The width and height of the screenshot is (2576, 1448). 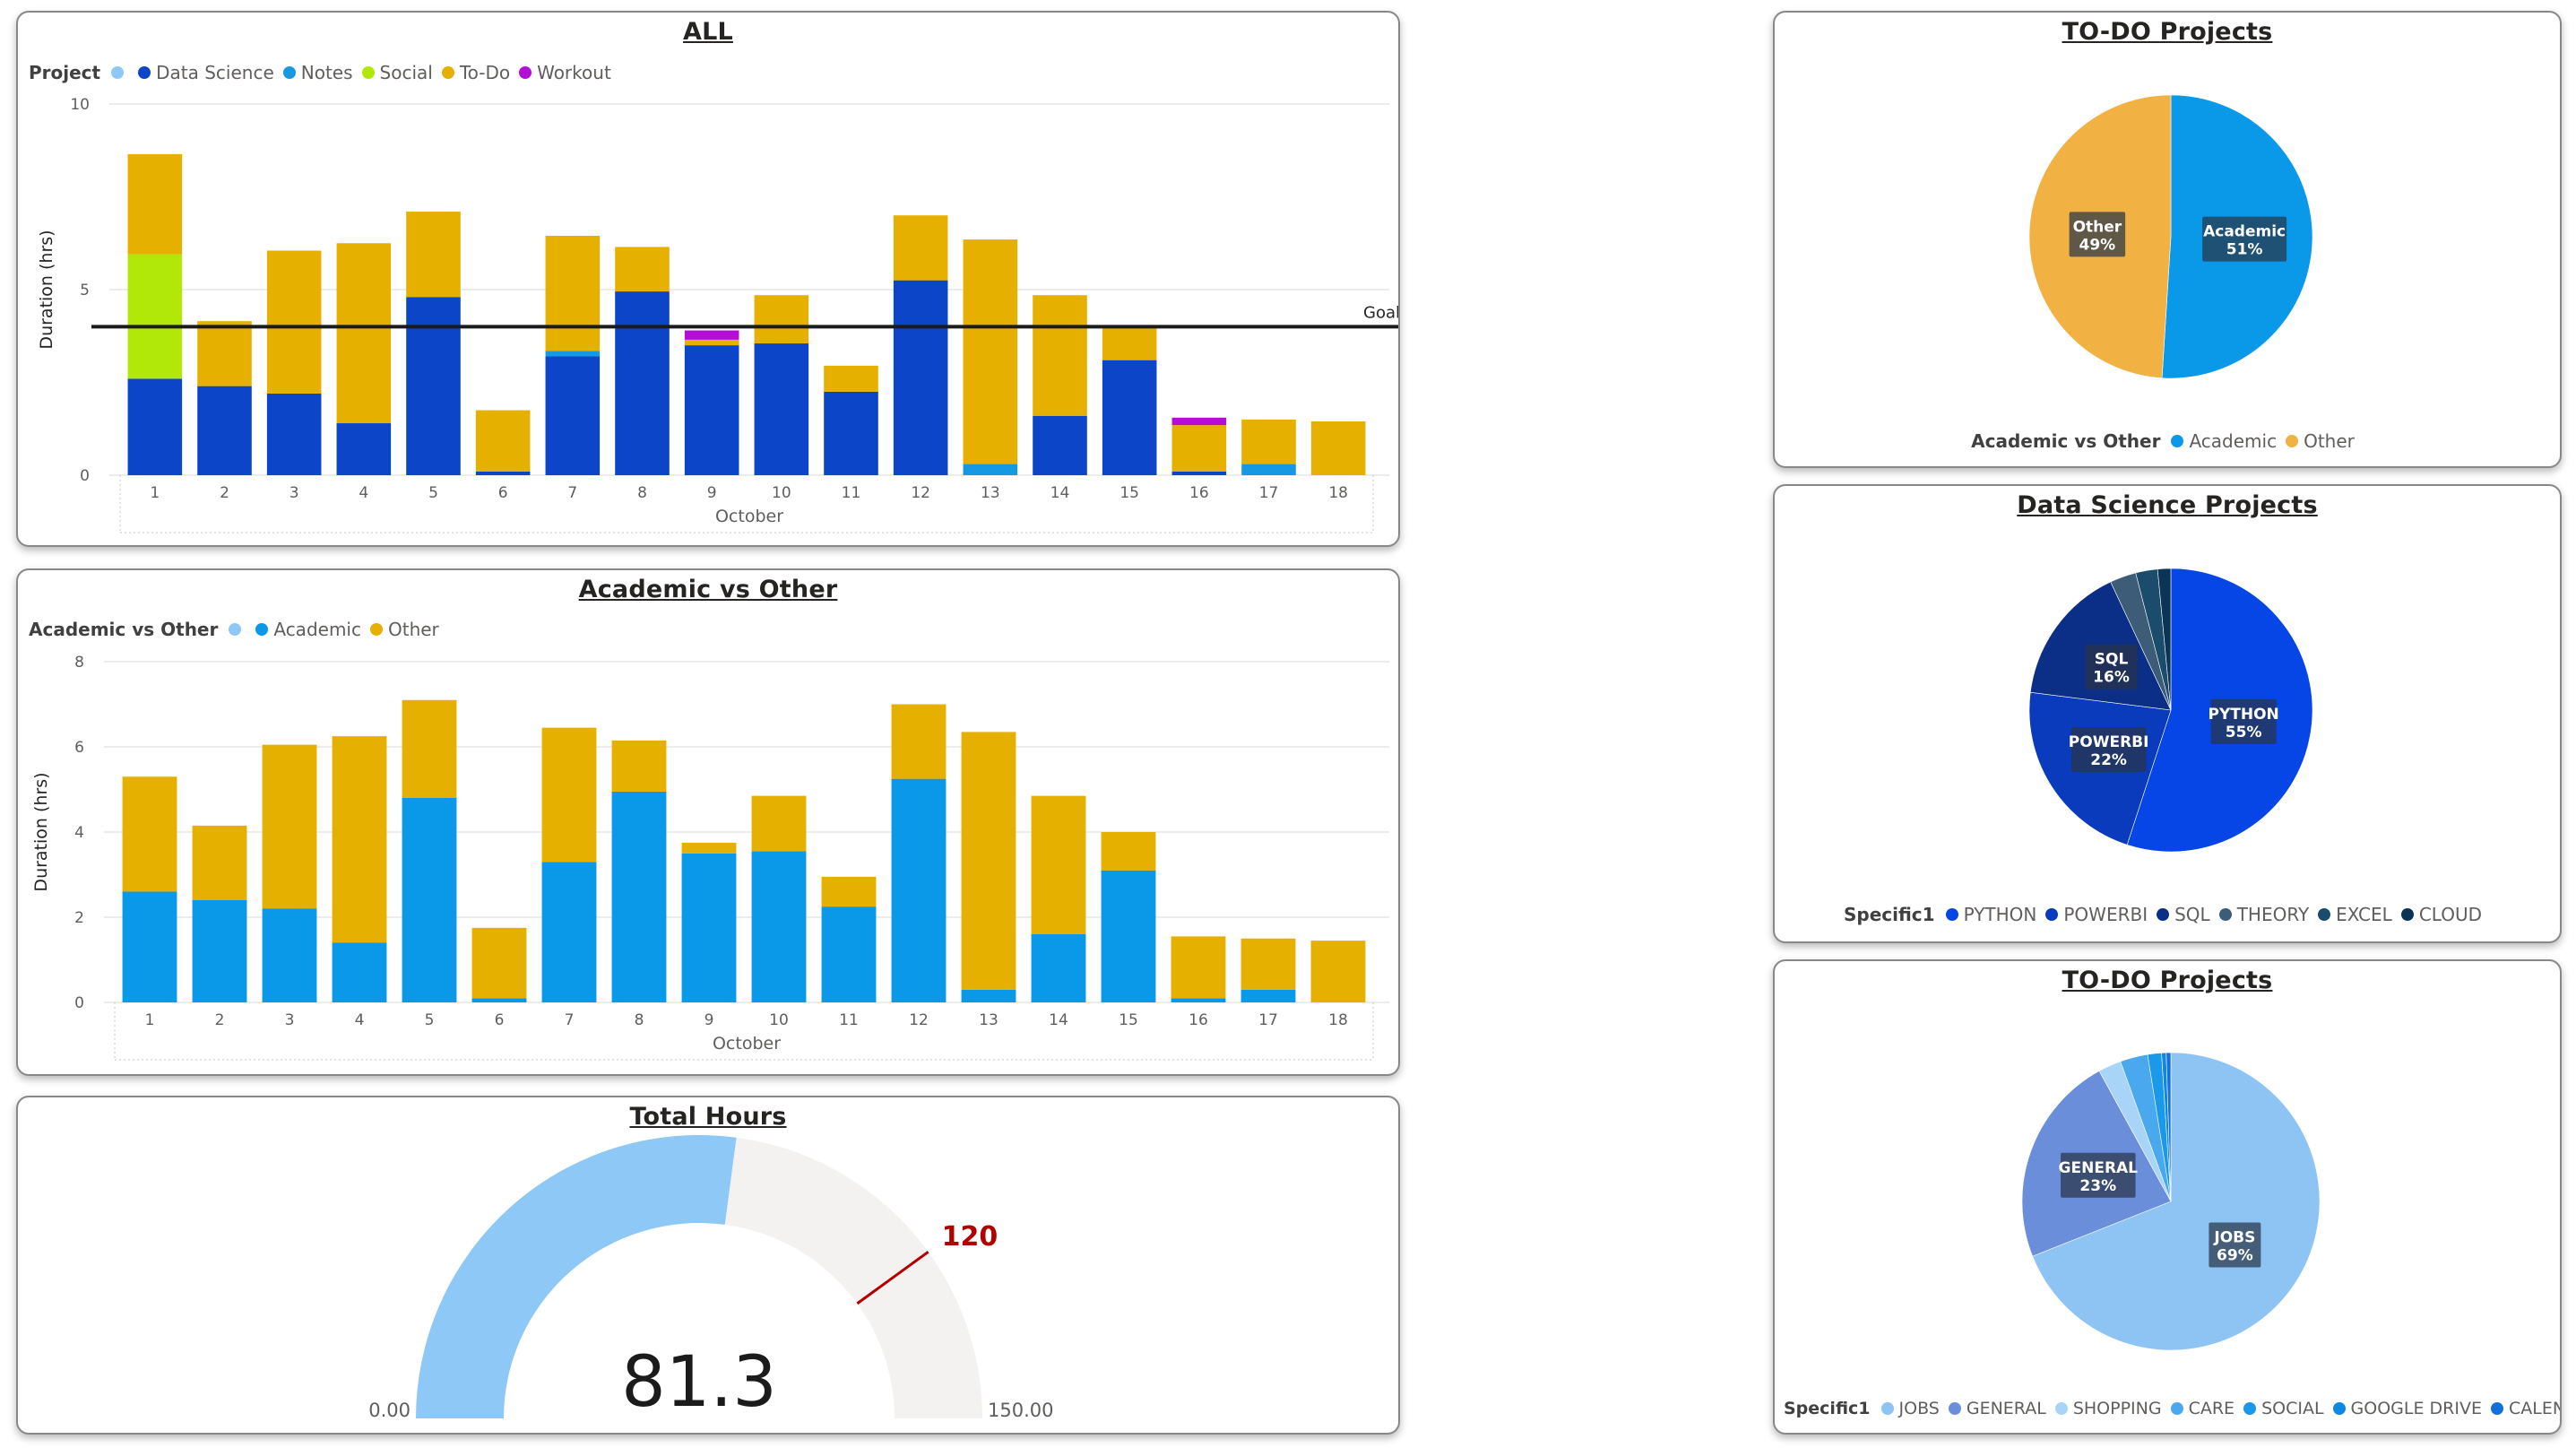 What do you see at coordinates (565, 73) in the screenshot?
I see `legend-item-workout: Workout` at bounding box center [565, 73].